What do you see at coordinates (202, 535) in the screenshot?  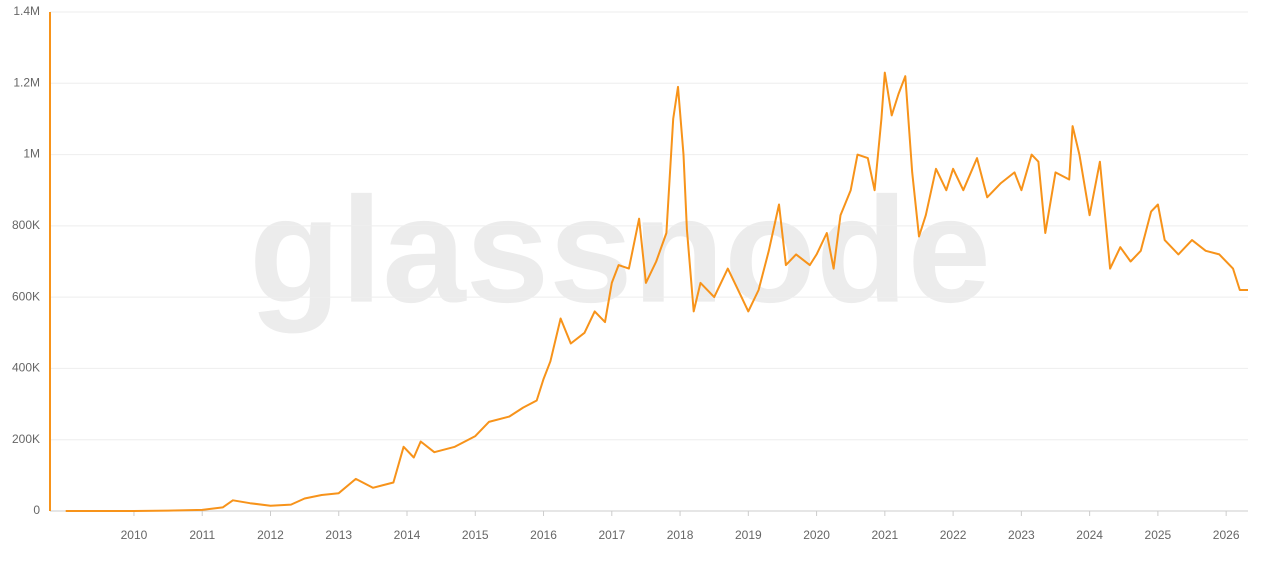 I see `x-tick-label: 2011` at bounding box center [202, 535].